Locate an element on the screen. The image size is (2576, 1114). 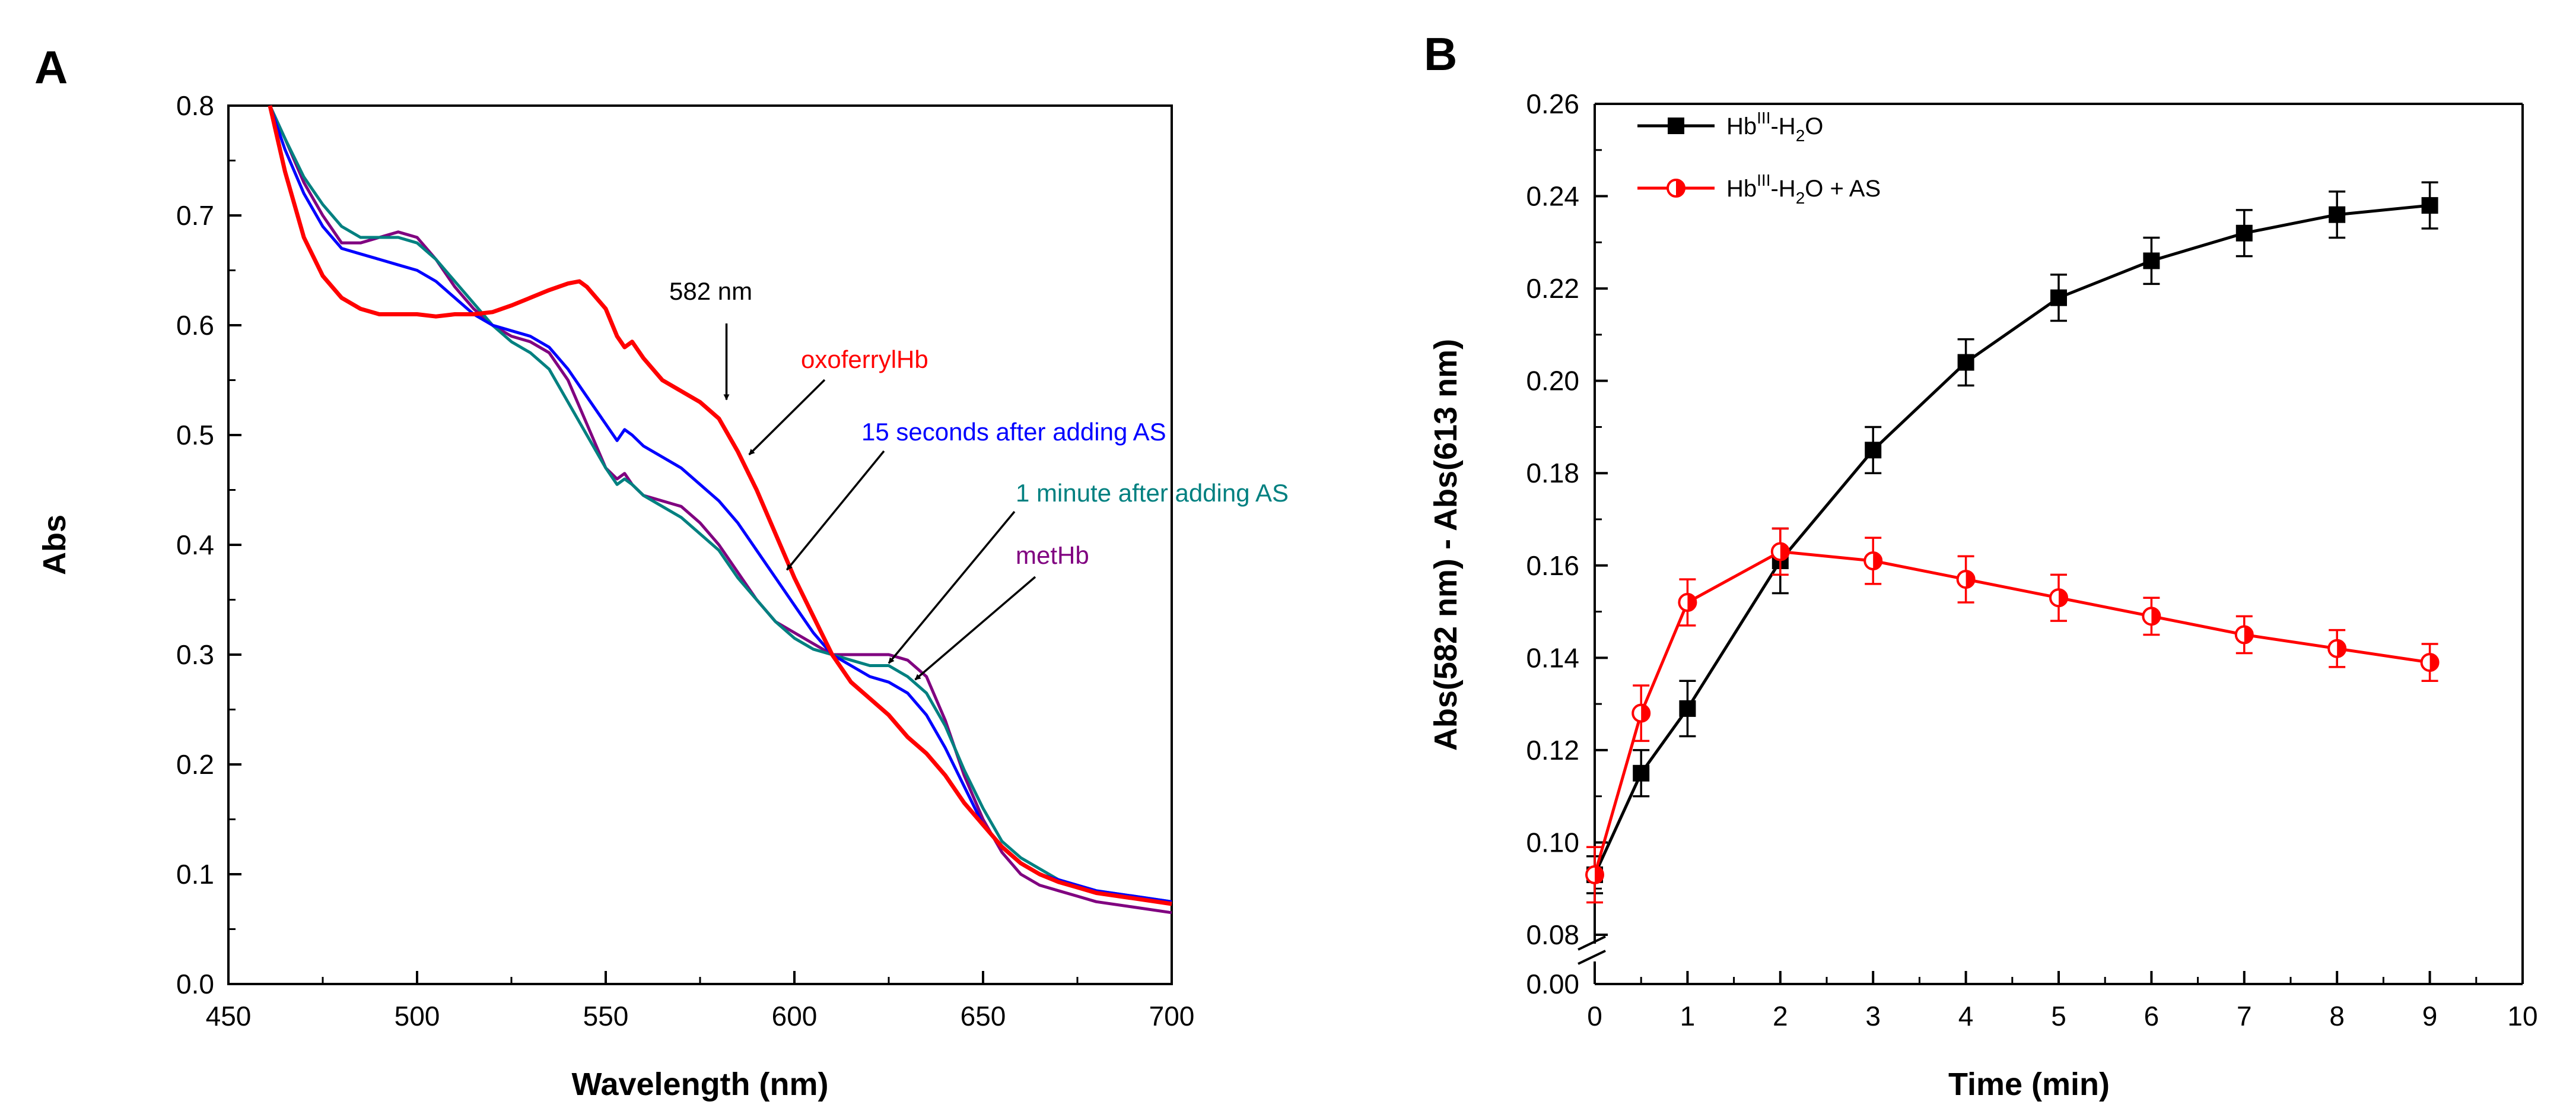
y-tick-label: 0.24 is located at coordinates (1552, 196).